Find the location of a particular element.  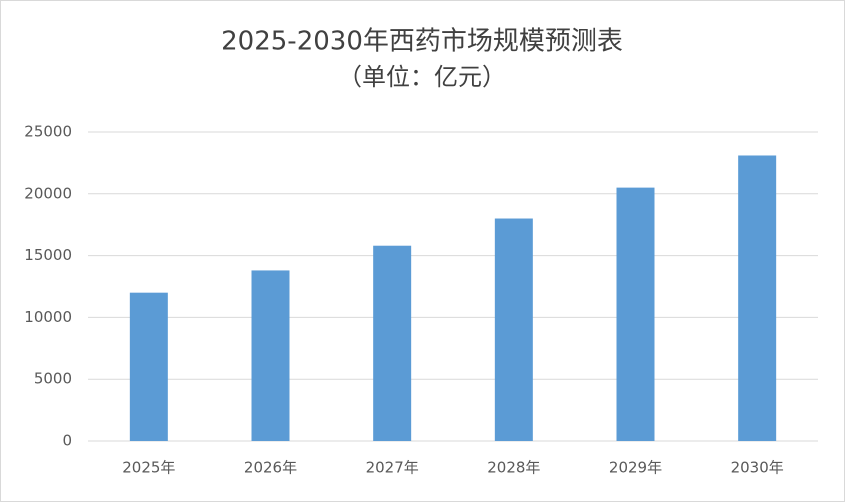

y-tick-label: 10000 is located at coordinates (48, 317).